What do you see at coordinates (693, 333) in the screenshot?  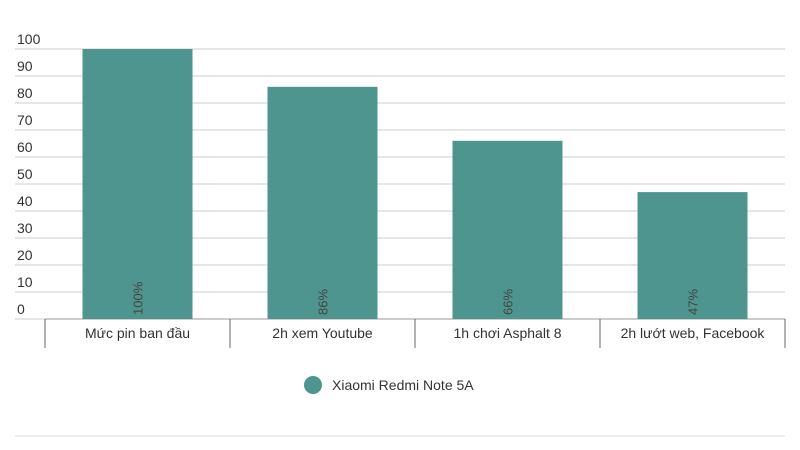 I see `x-tick-label: 2h lướt web, Facebook` at bounding box center [693, 333].